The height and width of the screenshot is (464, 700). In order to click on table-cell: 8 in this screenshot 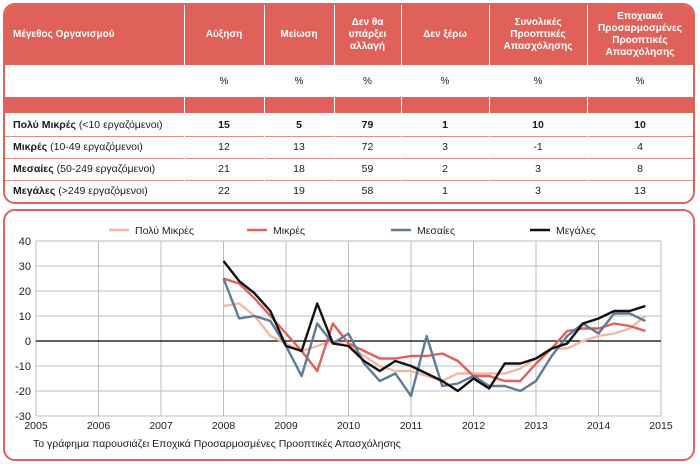, I will do `click(640, 169)`.